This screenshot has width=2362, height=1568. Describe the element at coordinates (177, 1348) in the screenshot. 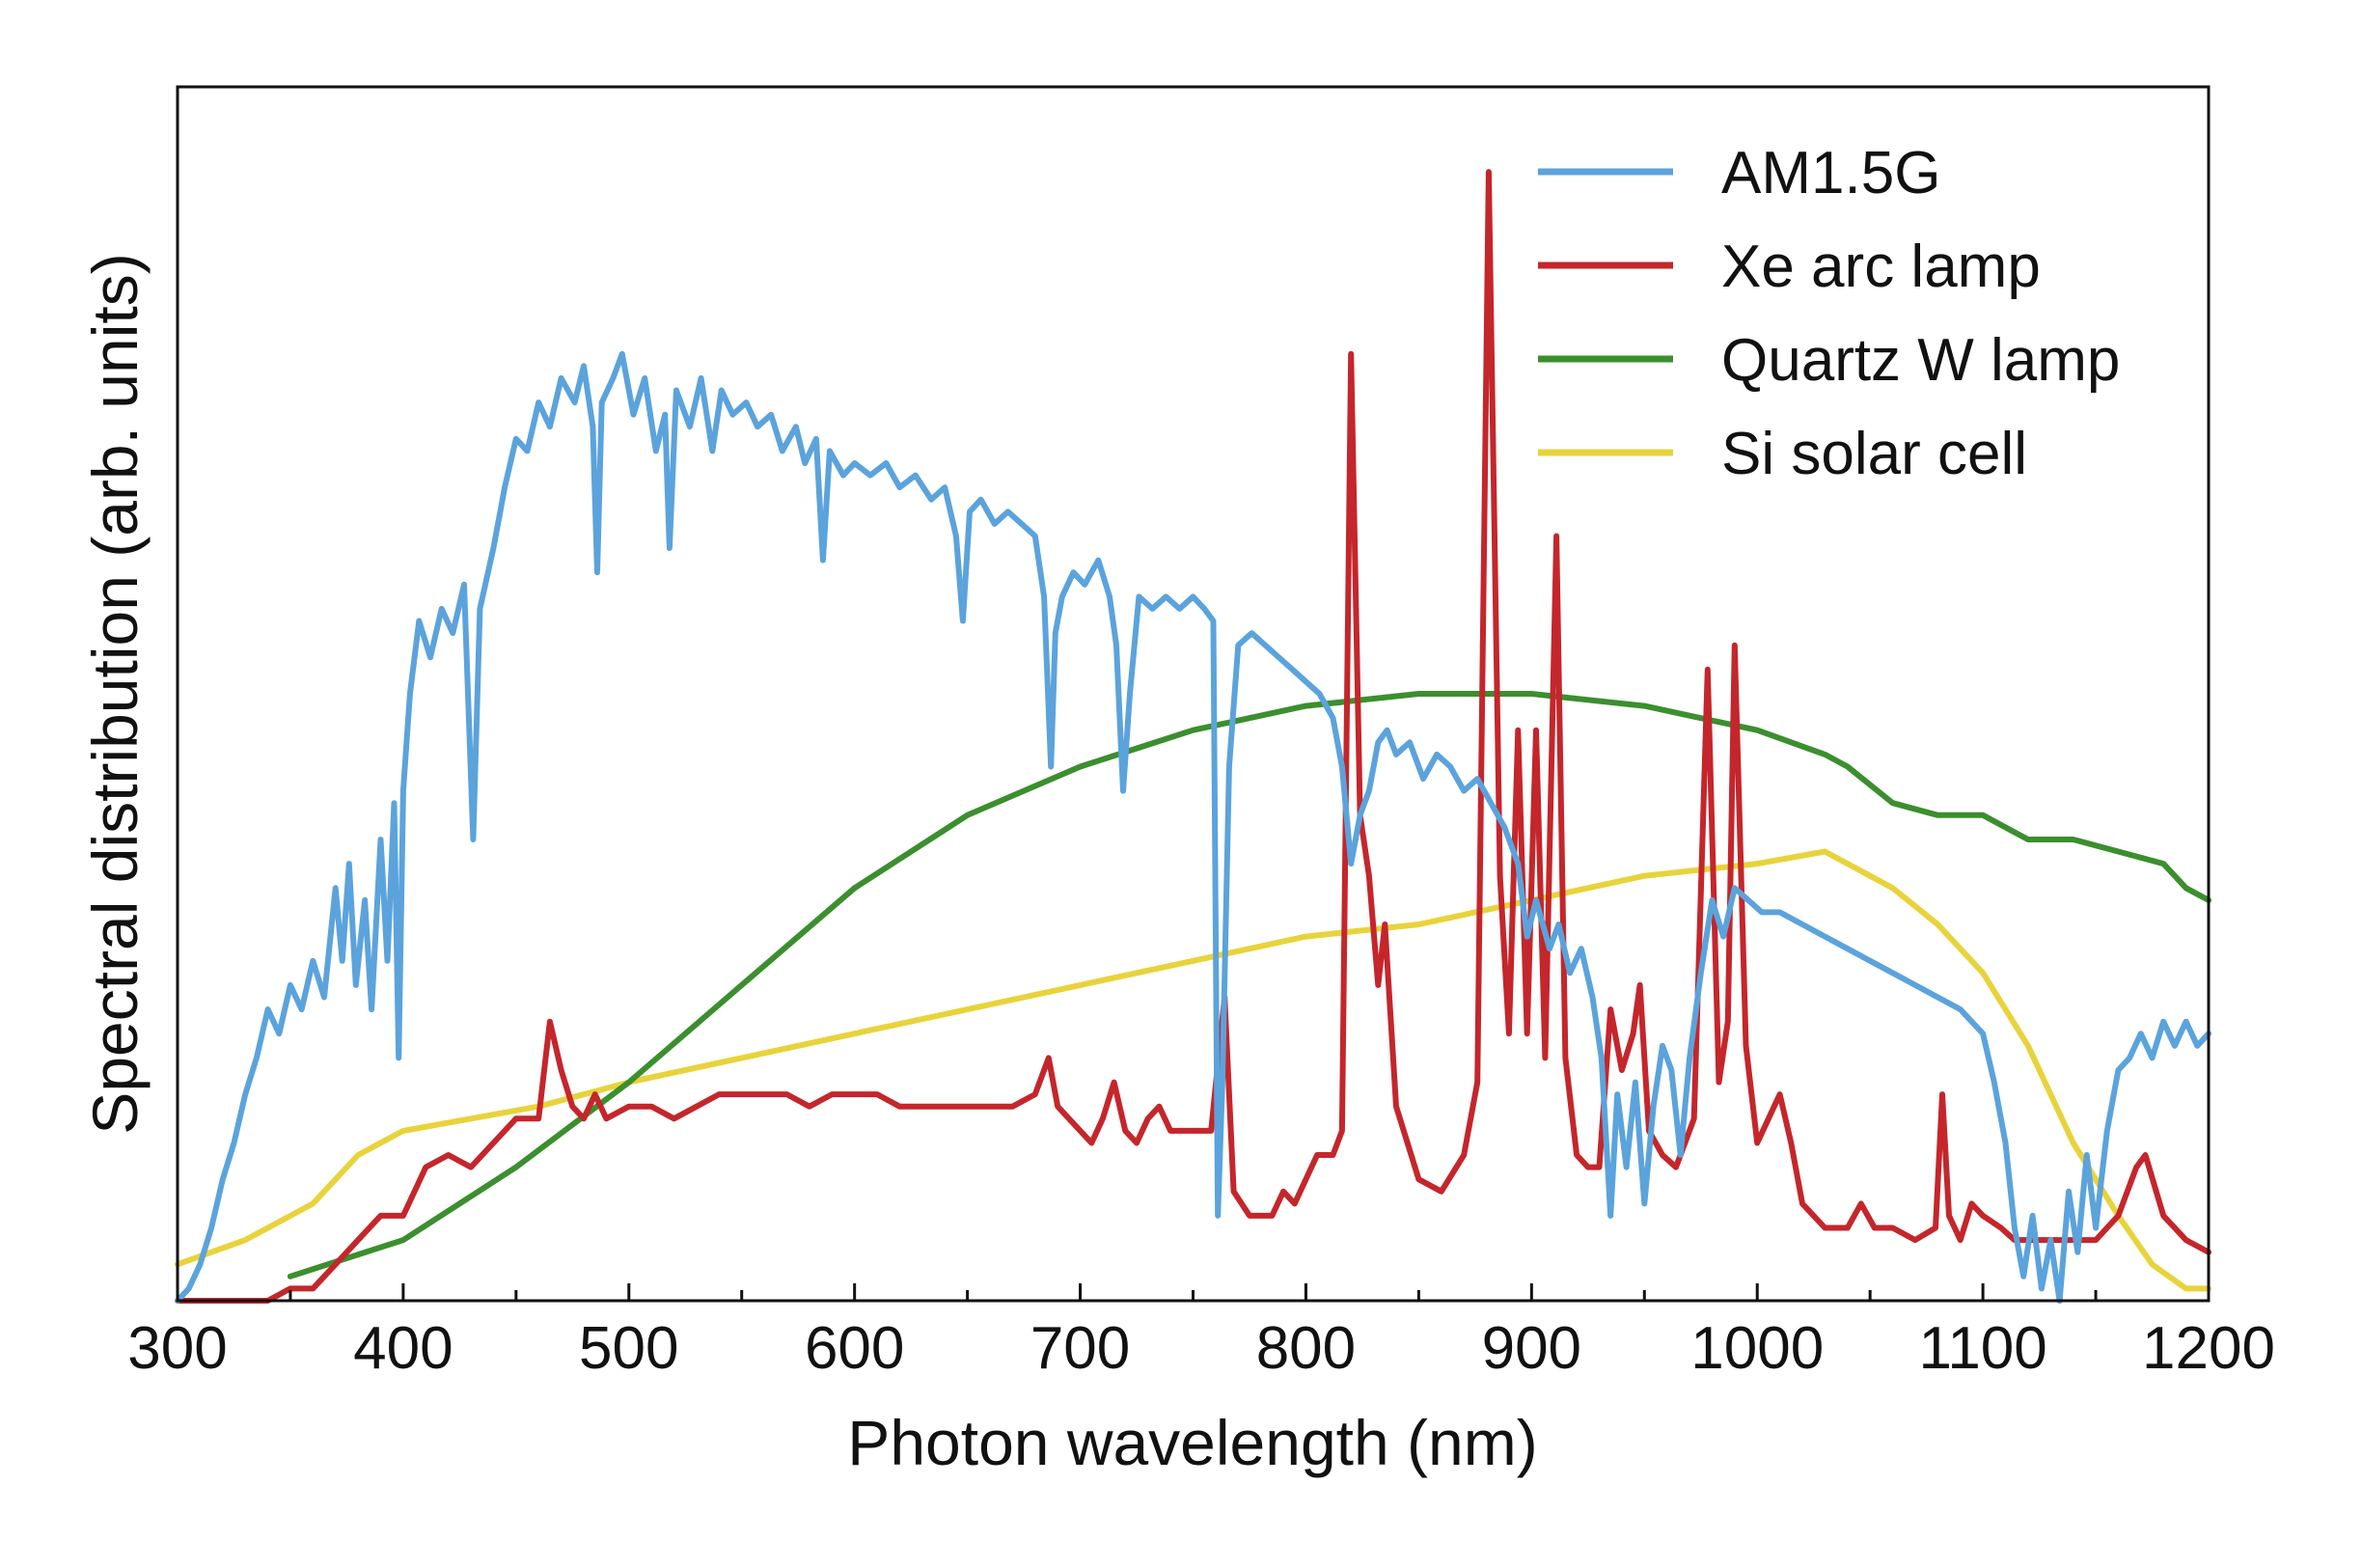

I see `x-tick-label: 300` at that location.